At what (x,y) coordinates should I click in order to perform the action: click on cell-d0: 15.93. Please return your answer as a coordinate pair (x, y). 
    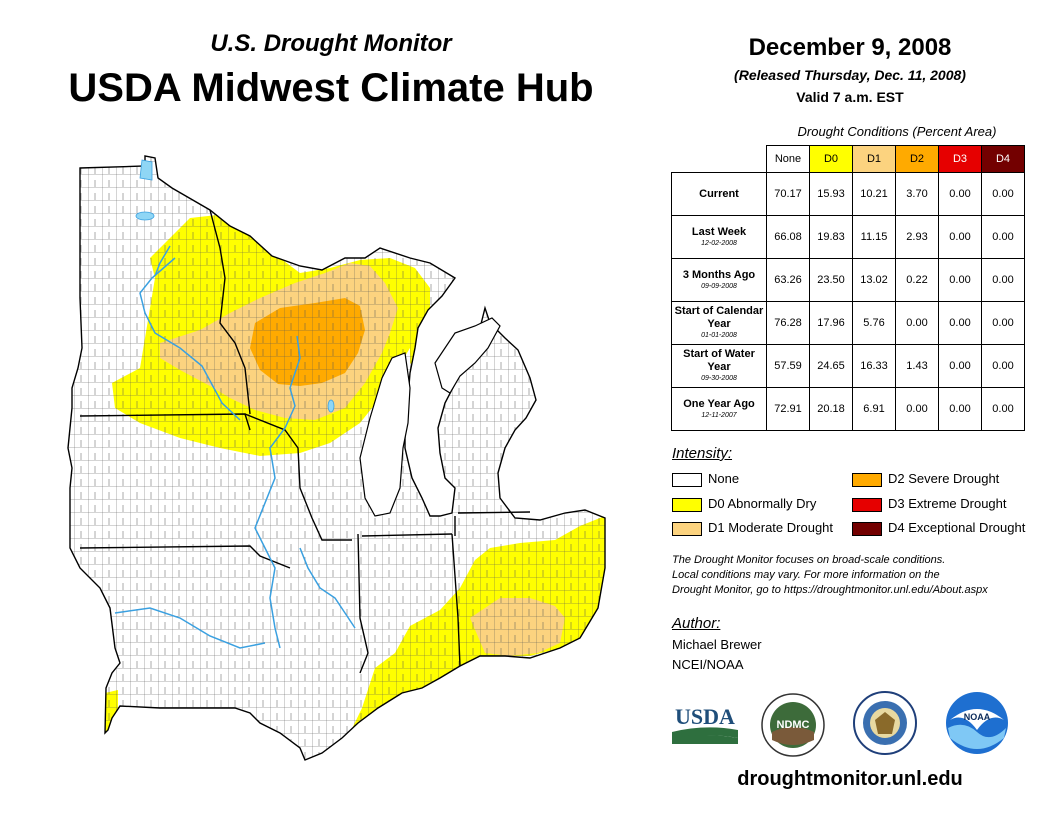
    Looking at the image, I should click on (831, 194).